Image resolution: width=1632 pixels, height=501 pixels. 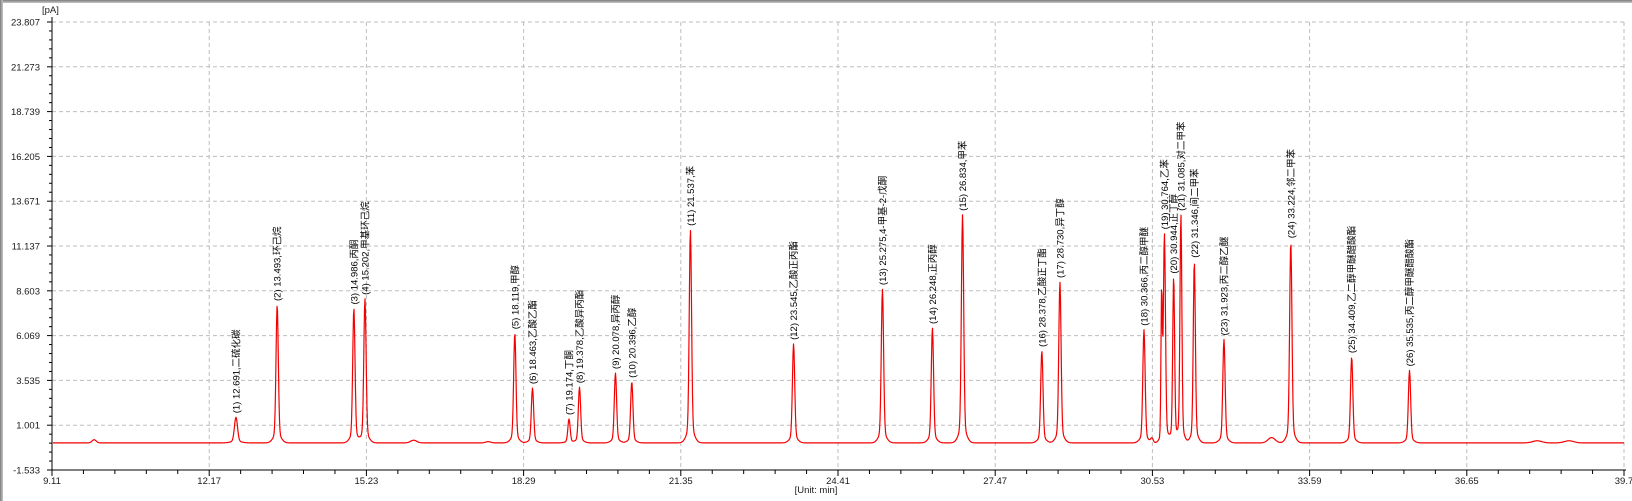 I want to click on svg-text: (8) 19.378,乙酸异丙酯, so click(x=580, y=336).